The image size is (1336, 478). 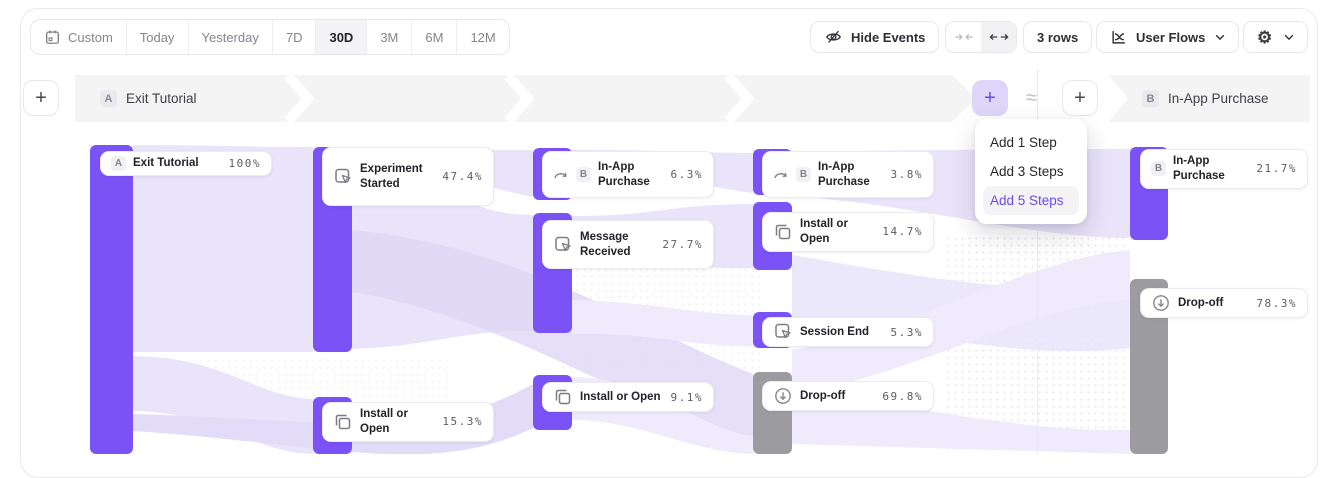 What do you see at coordinates (1161, 303) in the screenshot?
I see `drop-off-icon` at bounding box center [1161, 303].